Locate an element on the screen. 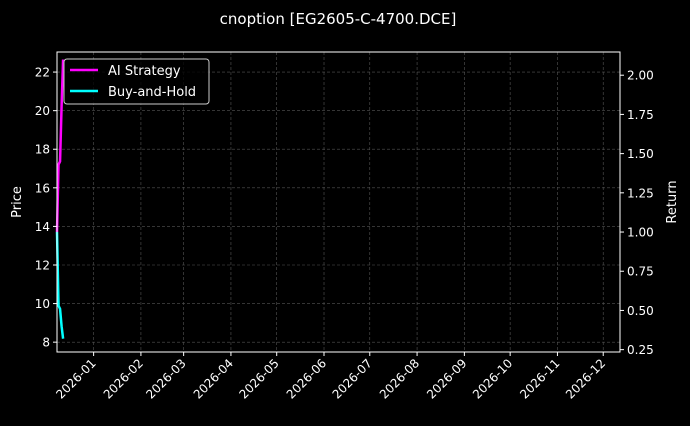 This screenshot has width=690, height=426. y-tick-label-right: 1.00 is located at coordinates (640, 233).